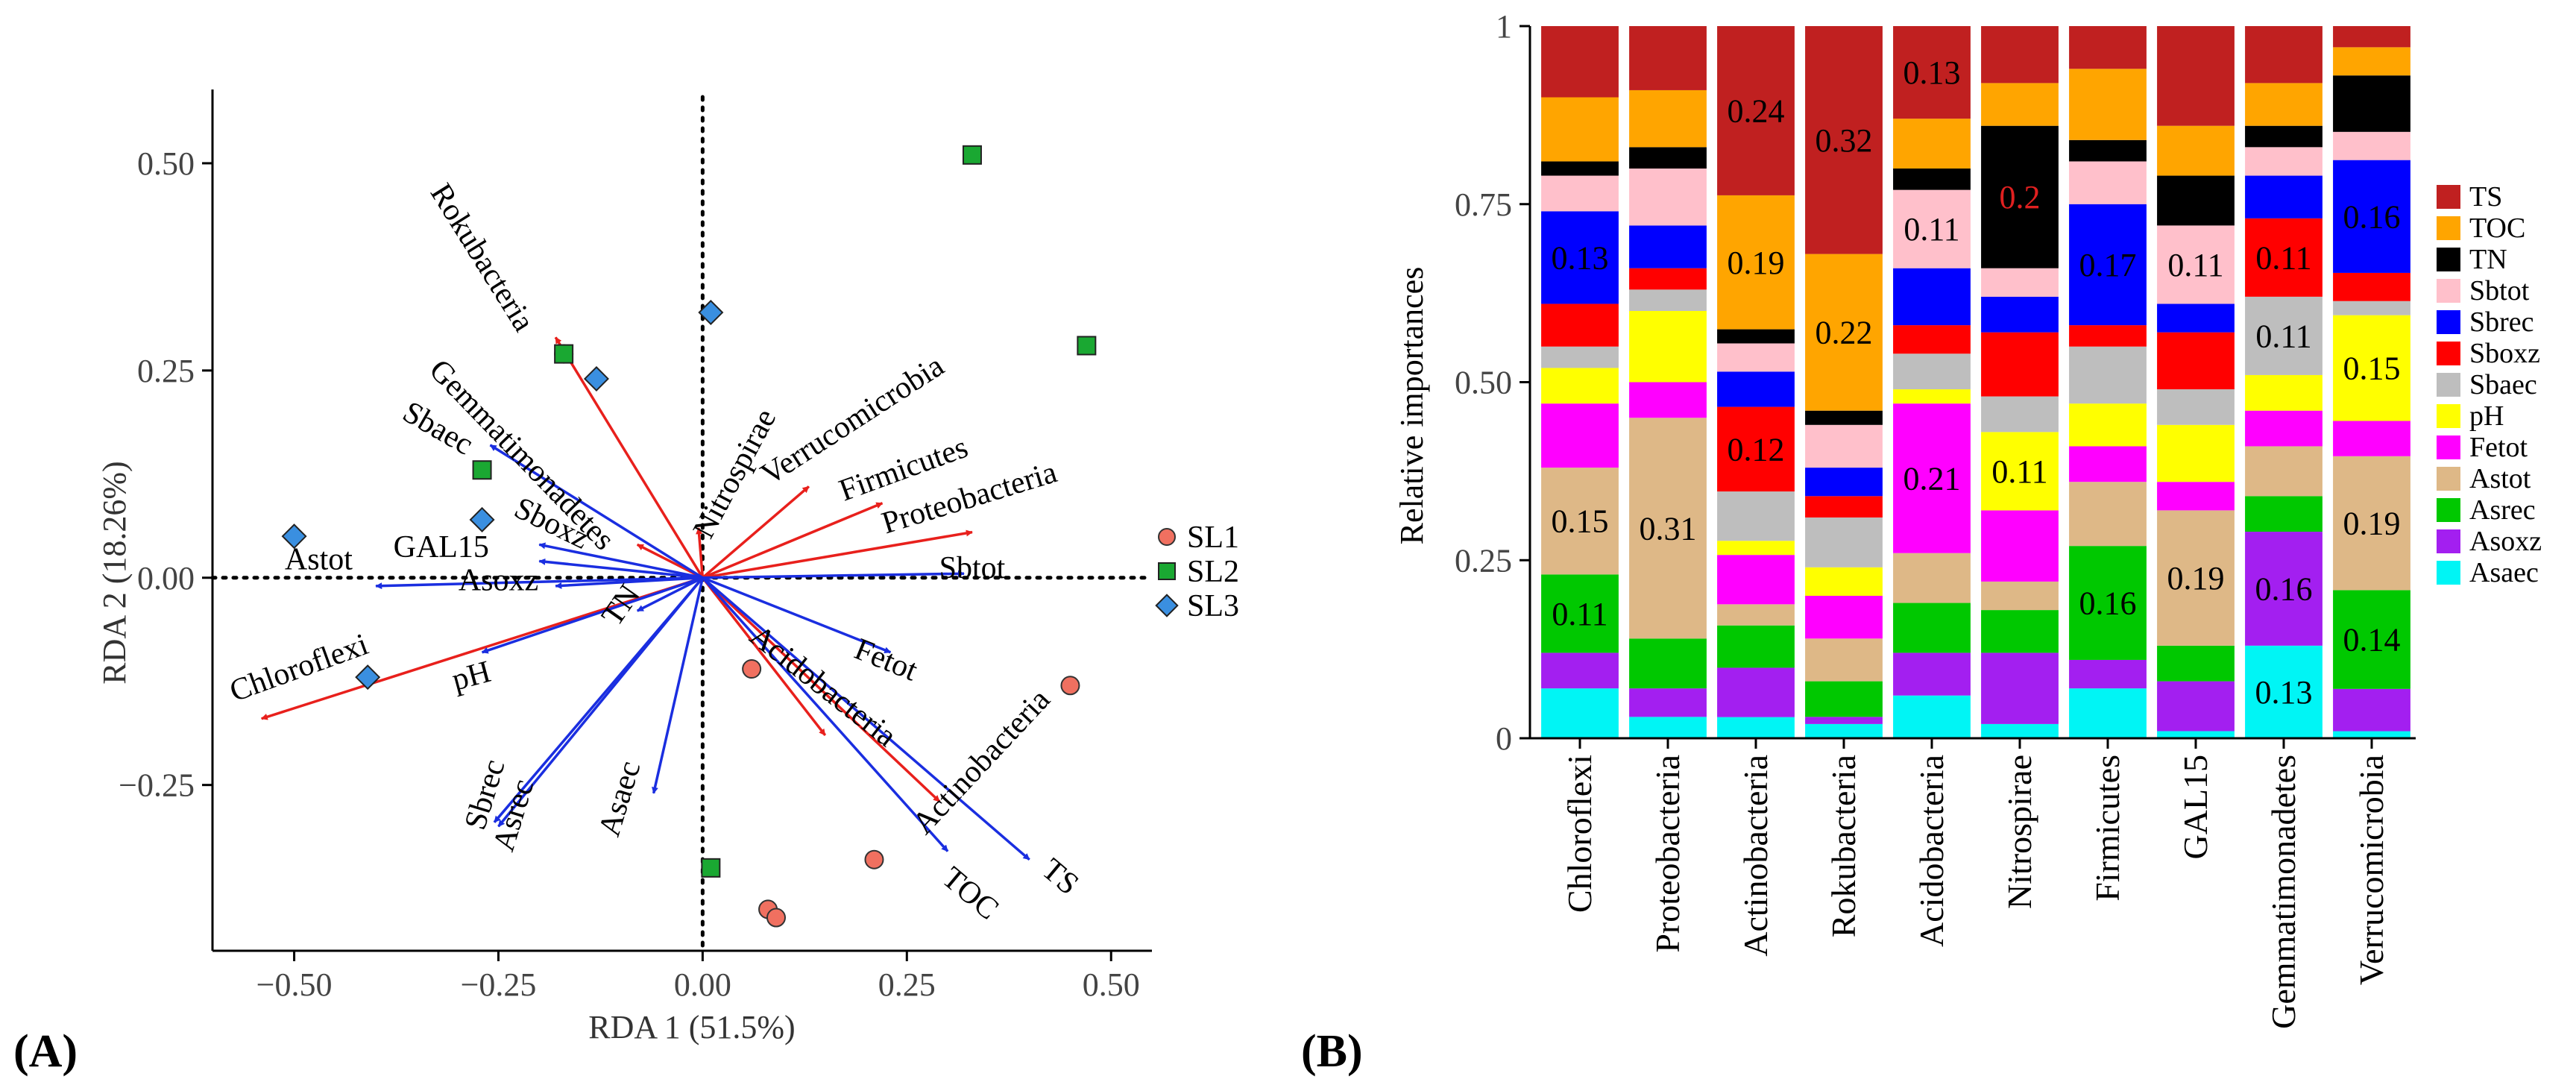 The width and height of the screenshot is (2576, 1085). Describe the element at coordinates (866, 718) in the screenshot. I see `env-arrow-ts` at that location.